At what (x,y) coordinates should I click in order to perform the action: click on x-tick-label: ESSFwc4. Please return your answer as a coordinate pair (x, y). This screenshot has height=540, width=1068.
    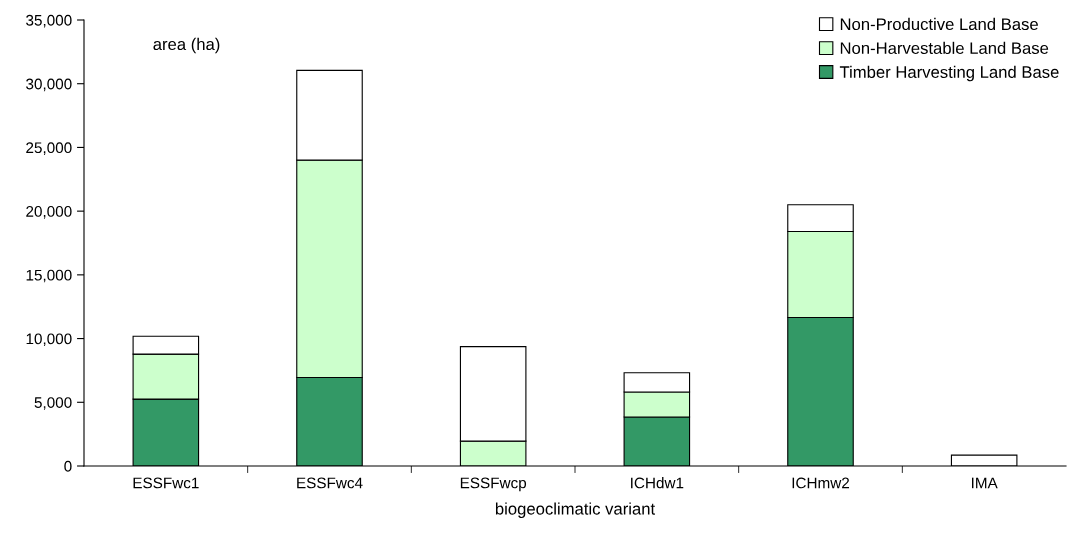
    Looking at the image, I should click on (330, 483).